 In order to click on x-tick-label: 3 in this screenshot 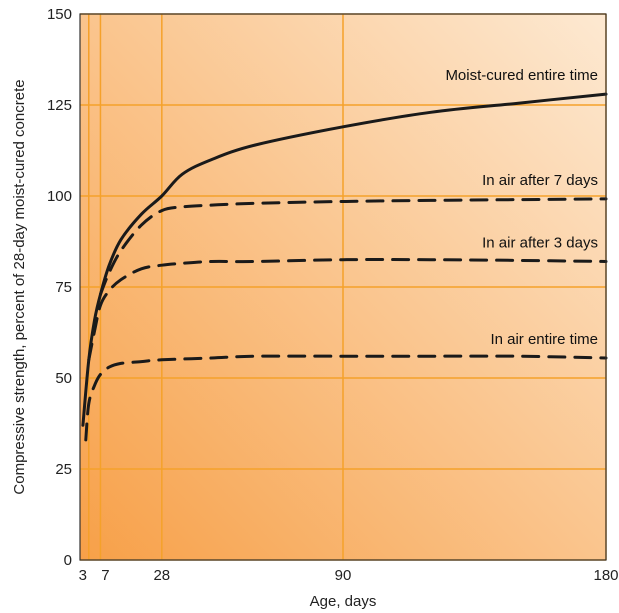, I will do `click(83, 575)`.